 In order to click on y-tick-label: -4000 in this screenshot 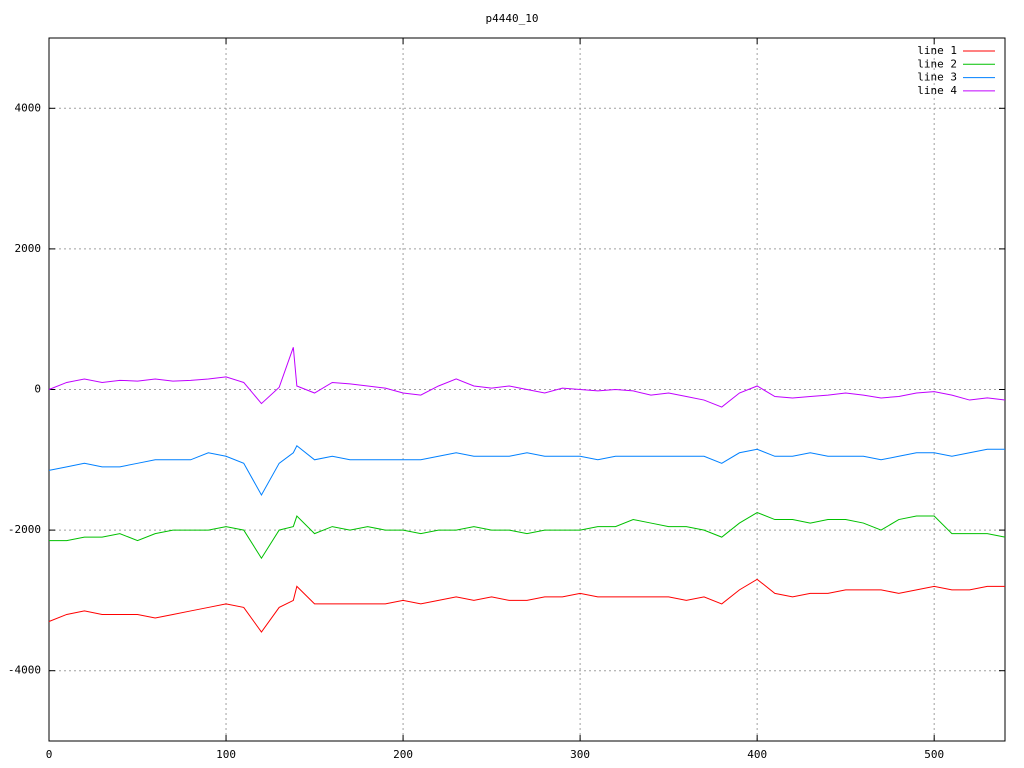, I will do `click(24, 670)`.